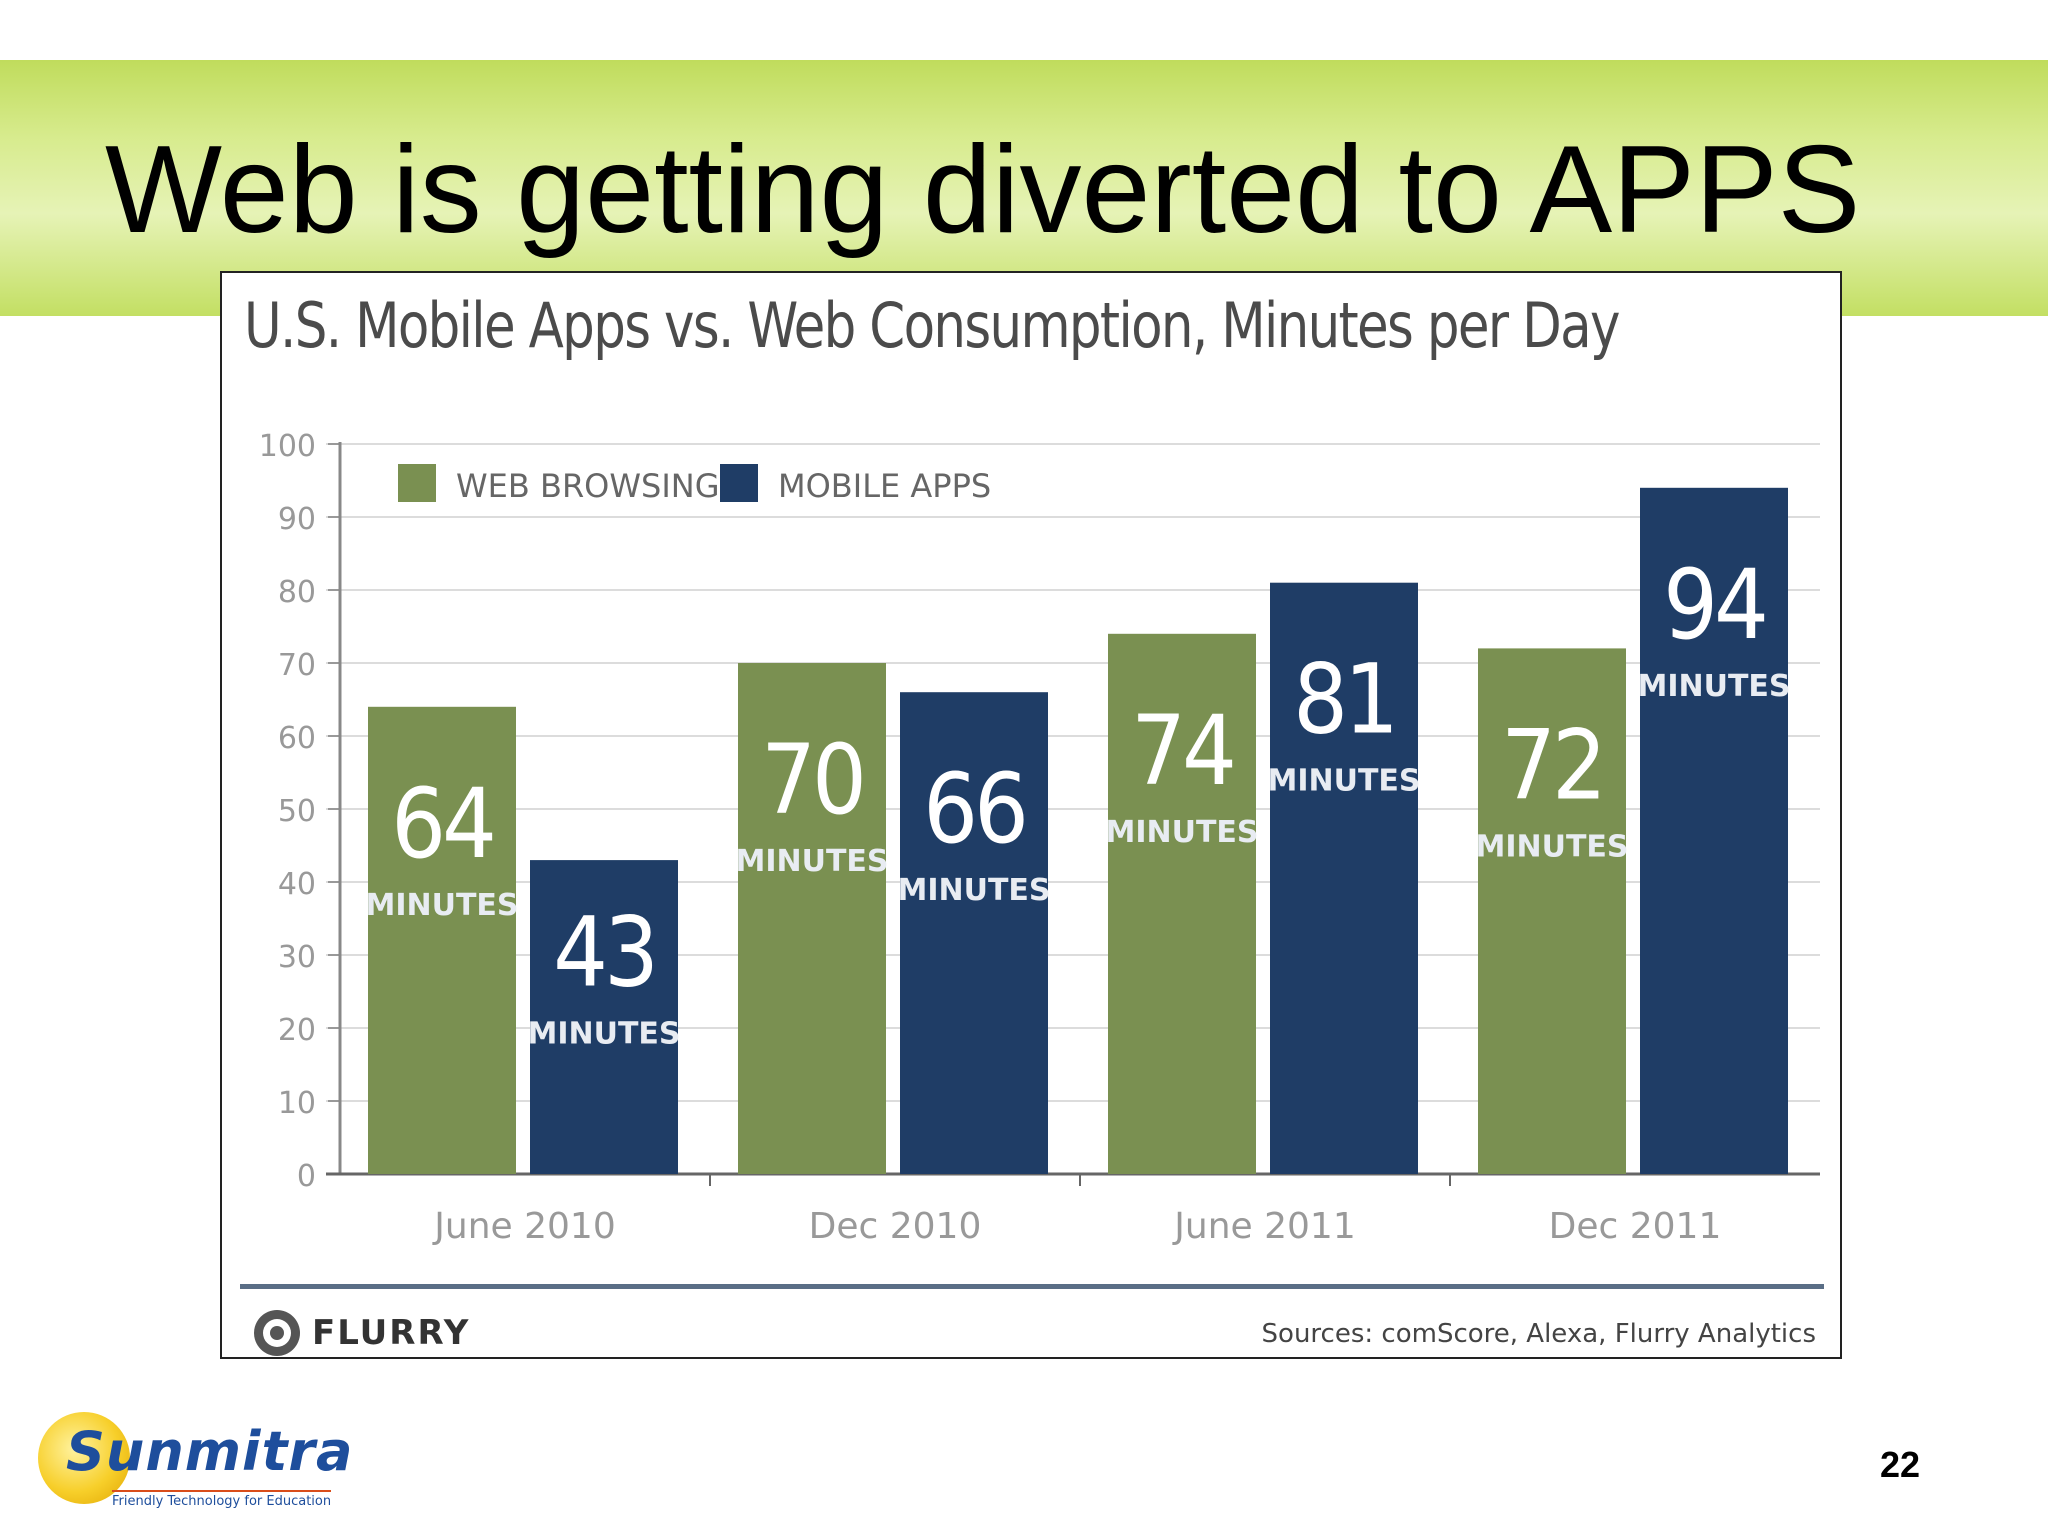 This screenshot has height=1536, width=2048. What do you see at coordinates (277, 1333) in the screenshot?
I see `flurry-logo-icon` at bounding box center [277, 1333].